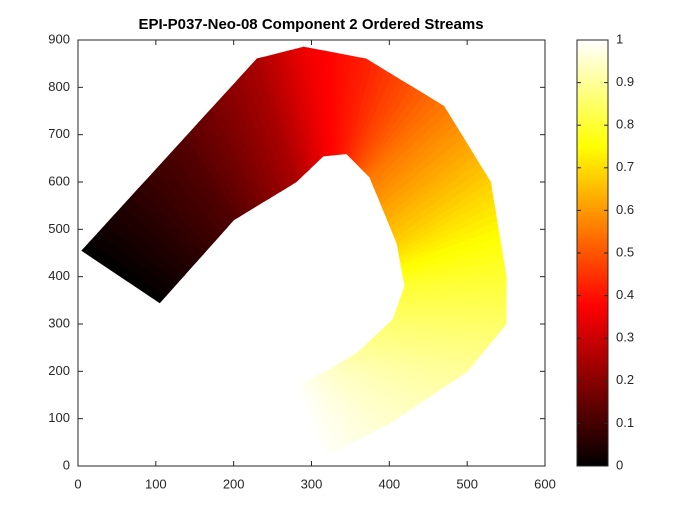 This screenshot has width=700, height=525. I want to click on colorbar-tick-label: 0.1, so click(625, 422).